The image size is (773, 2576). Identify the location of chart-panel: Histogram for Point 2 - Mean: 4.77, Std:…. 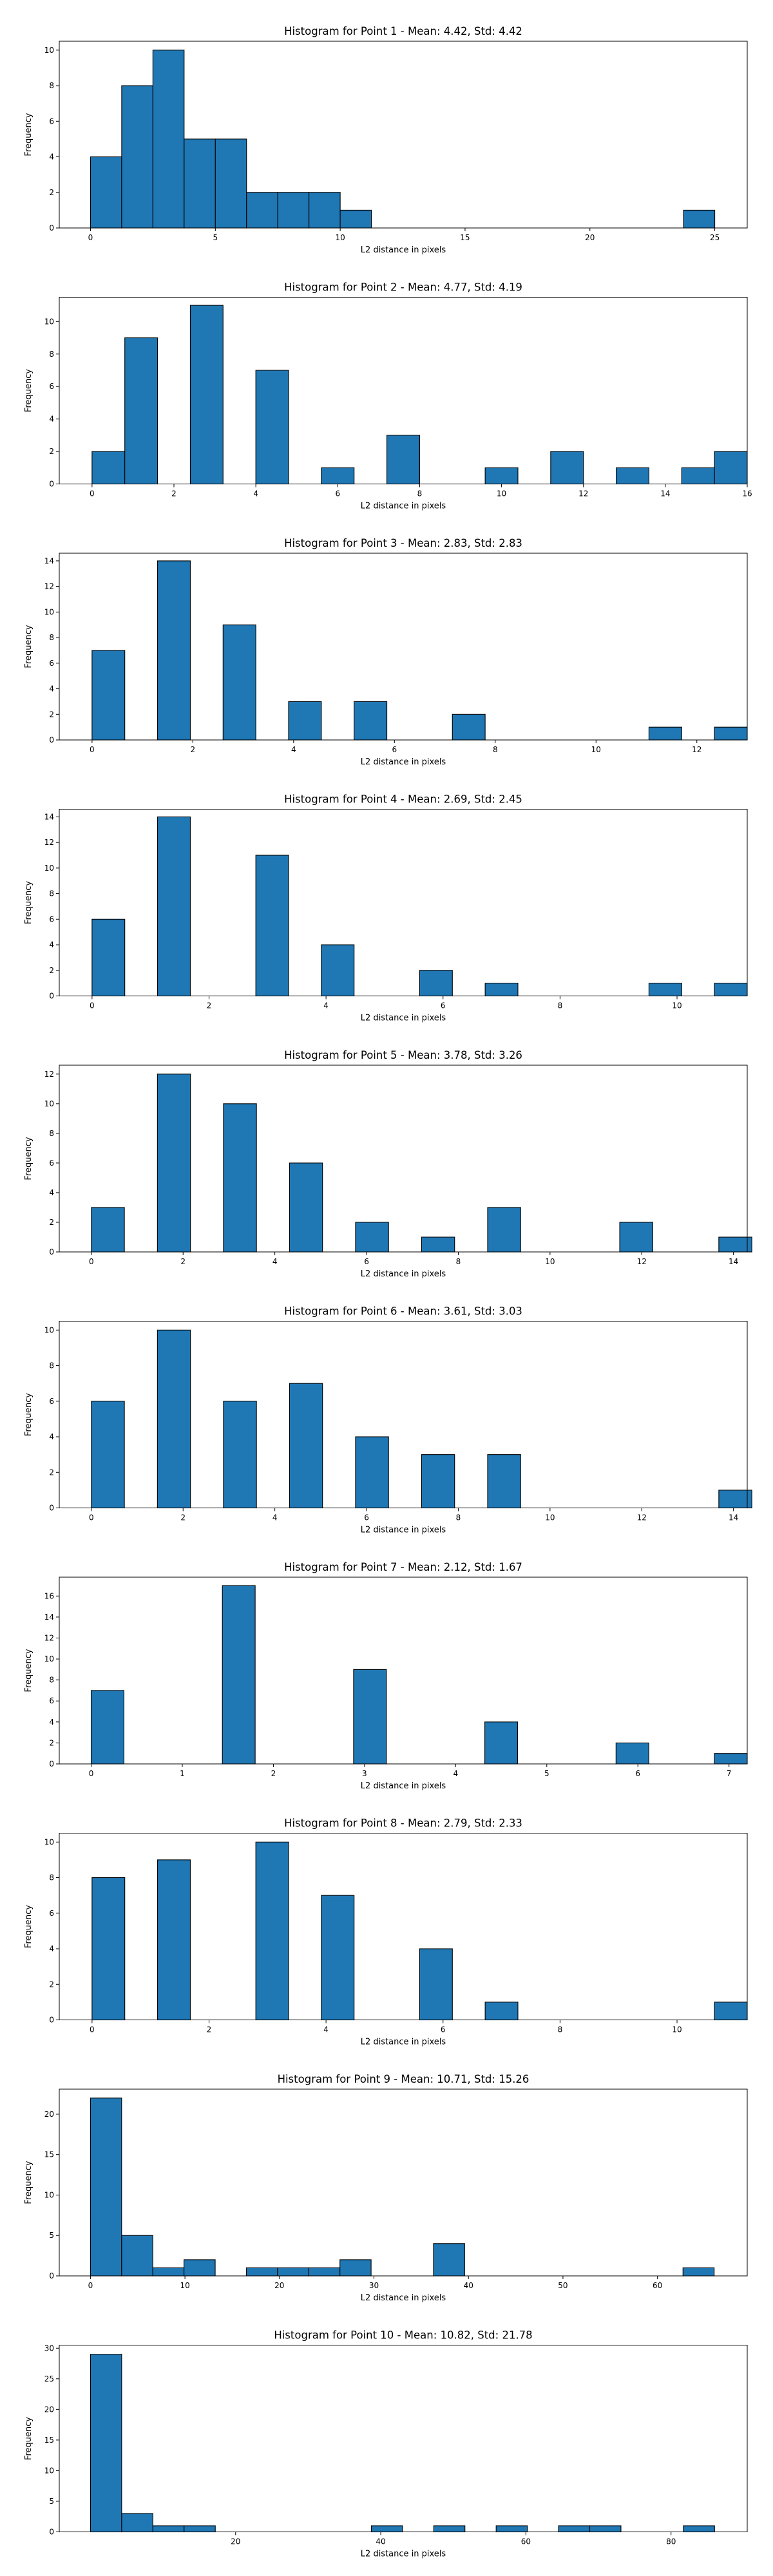
(388, 396).